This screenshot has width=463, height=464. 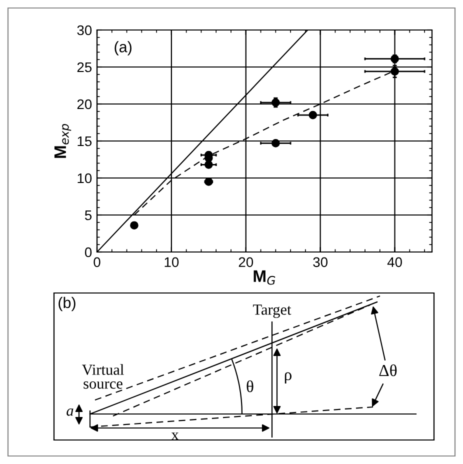 What do you see at coordinates (175, 436) in the screenshot?
I see `text: x` at bounding box center [175, 436].